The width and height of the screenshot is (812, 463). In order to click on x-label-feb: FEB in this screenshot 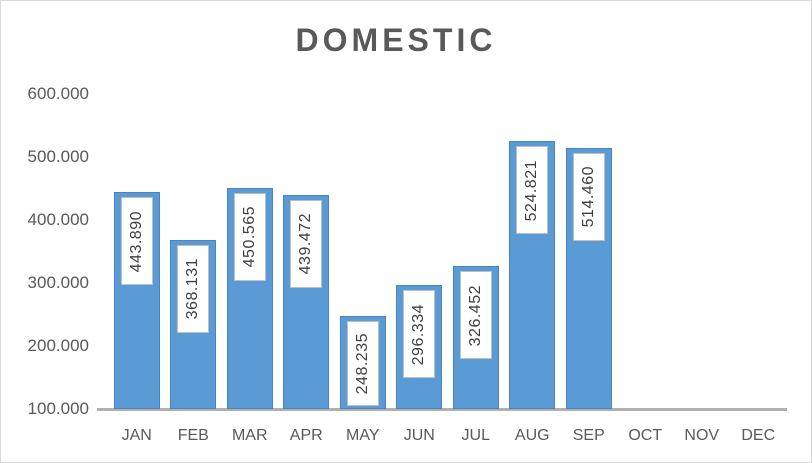, I will do `click(193, 435)`.